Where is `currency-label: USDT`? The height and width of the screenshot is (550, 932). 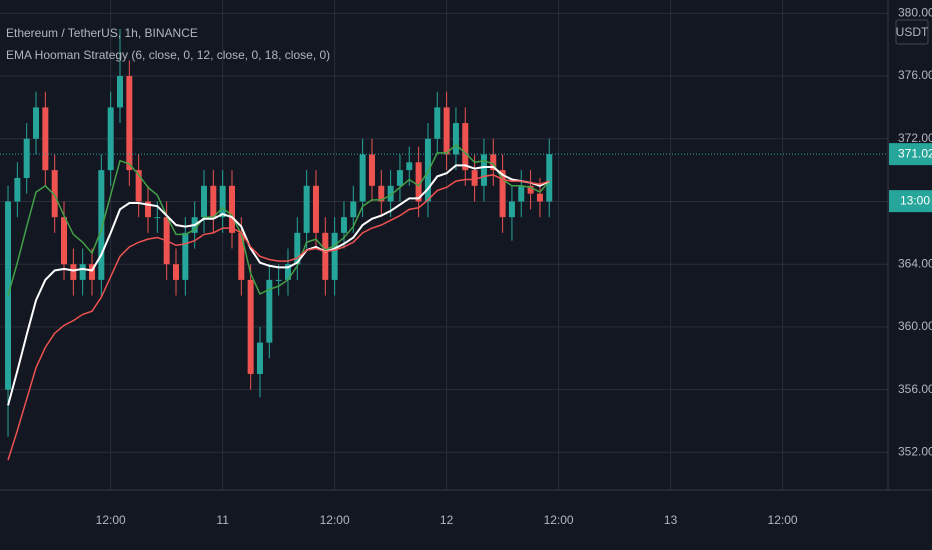 currency-label: USDT is located at coordinates (912, 32).